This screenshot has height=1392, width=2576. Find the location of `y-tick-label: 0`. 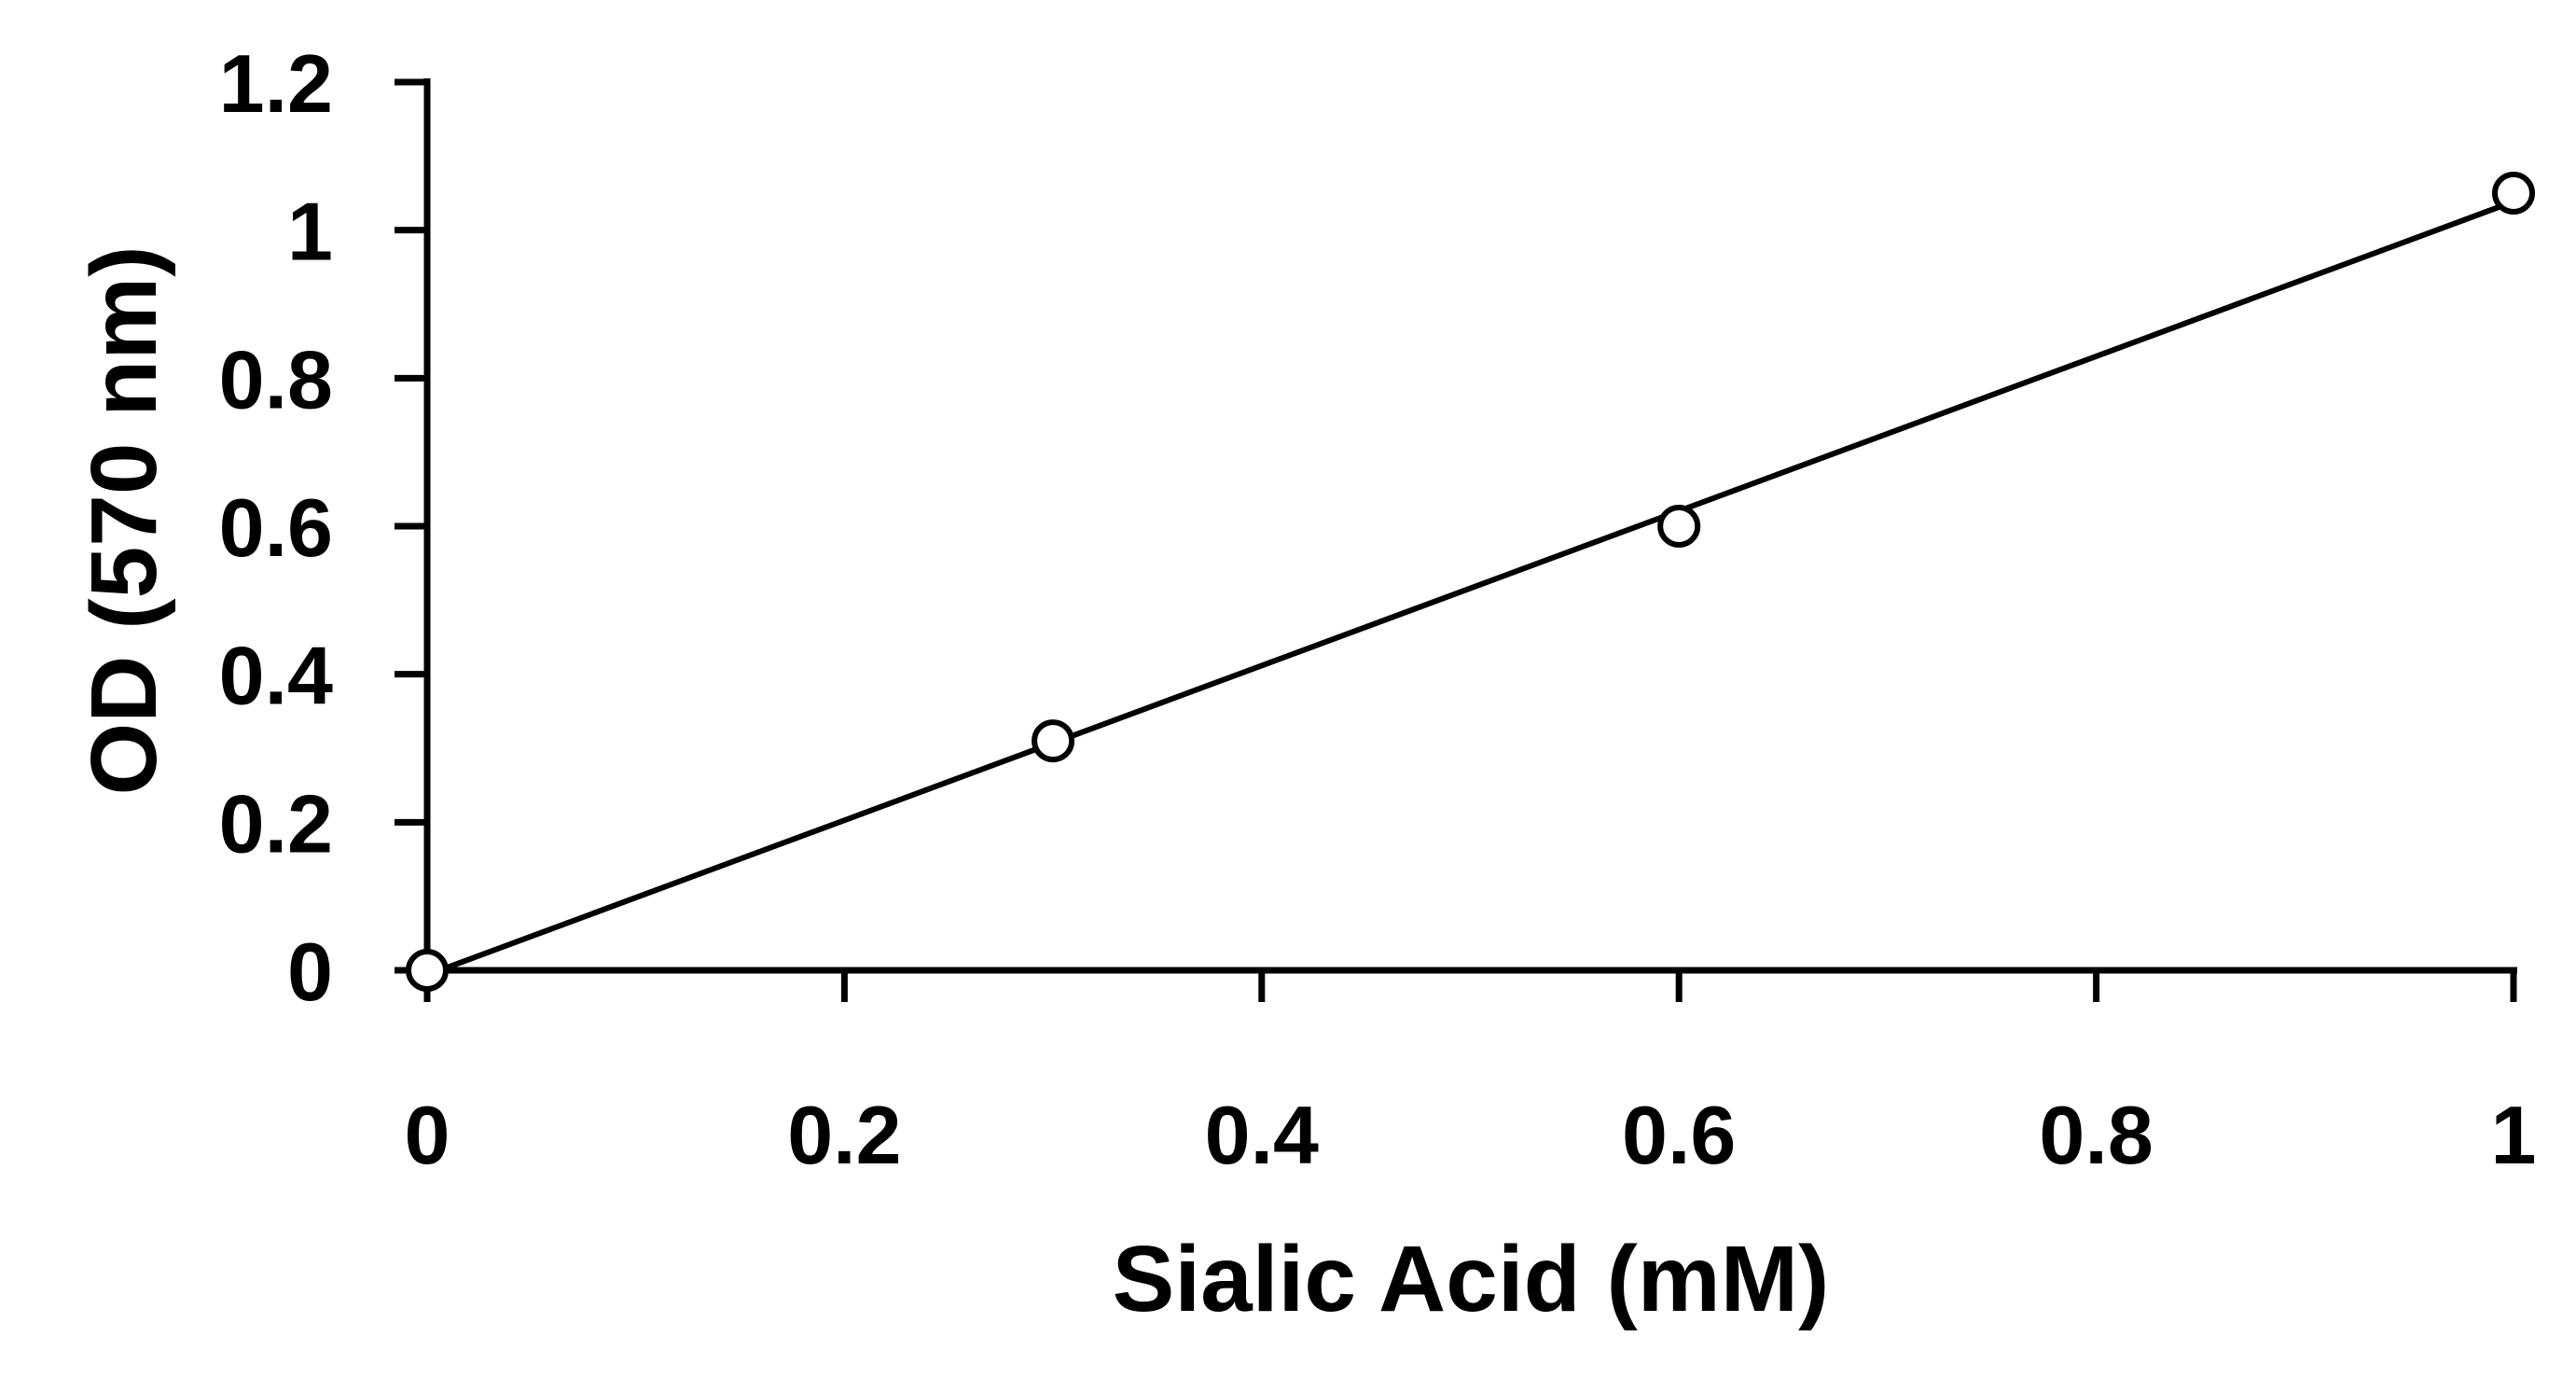

y-tick-label: 0 is located at coordinates (310, 972).